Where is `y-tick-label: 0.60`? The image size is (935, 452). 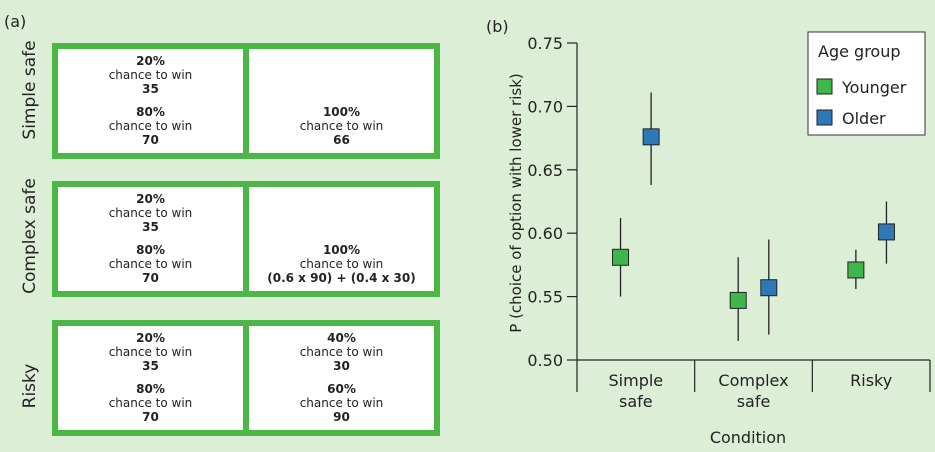
y-tick-label: 0.60 is located at coordinates (545, 233).